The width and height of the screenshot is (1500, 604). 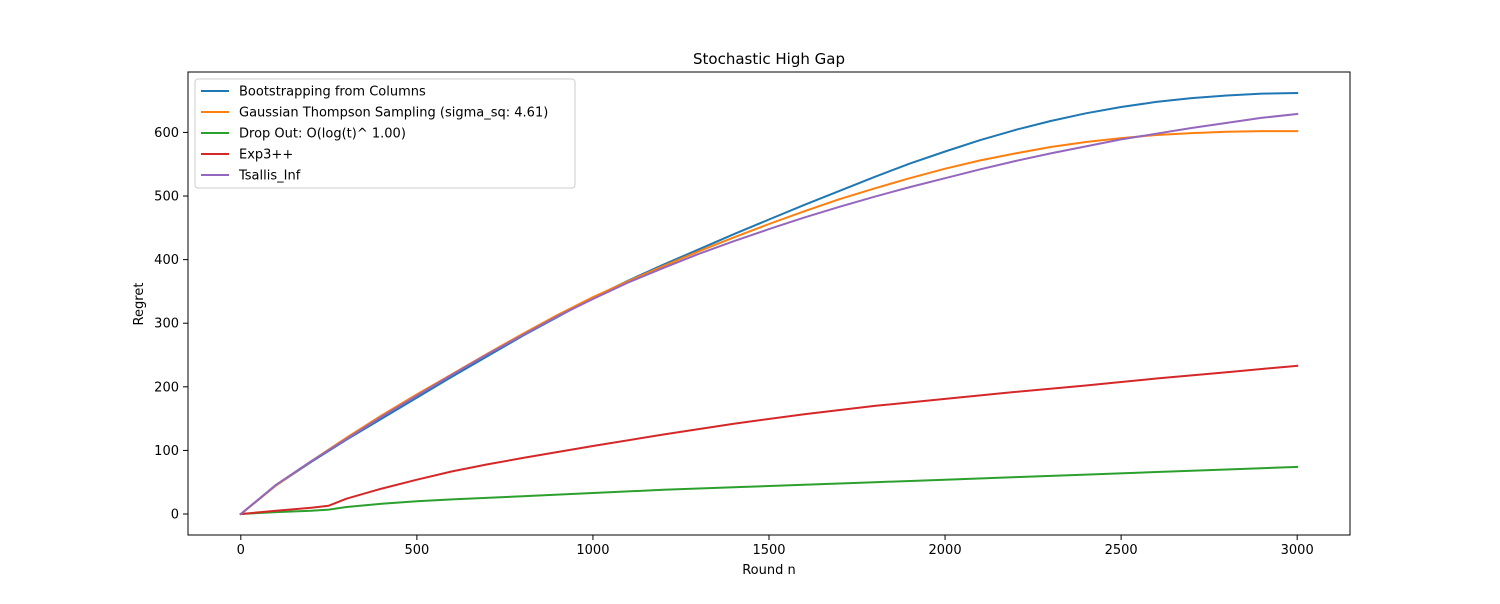 What do you see at coordinates (769, 59) in the screenshot?
I see `chart-title: Stochastic High Gap` at bounding box center [769, 59].